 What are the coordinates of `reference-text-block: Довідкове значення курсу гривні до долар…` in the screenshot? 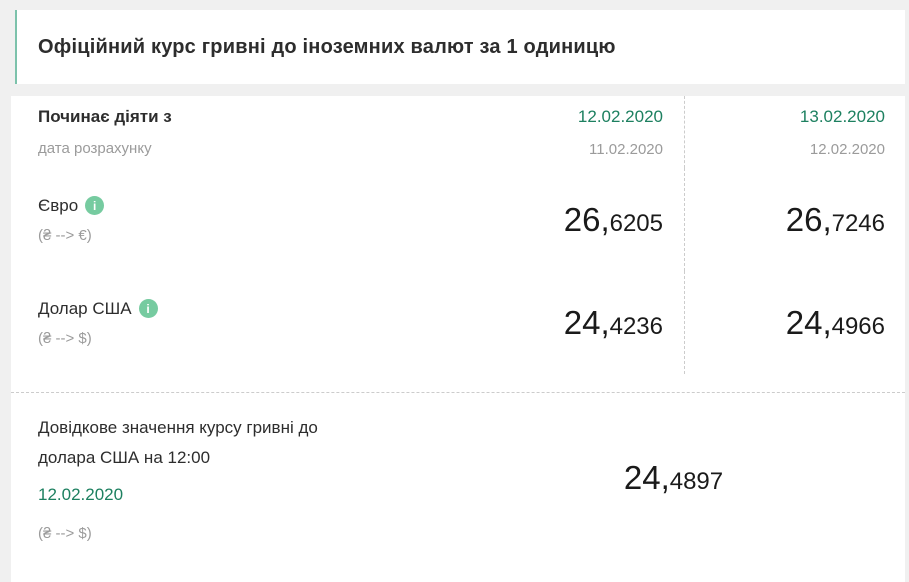 It's located at (250, 477).